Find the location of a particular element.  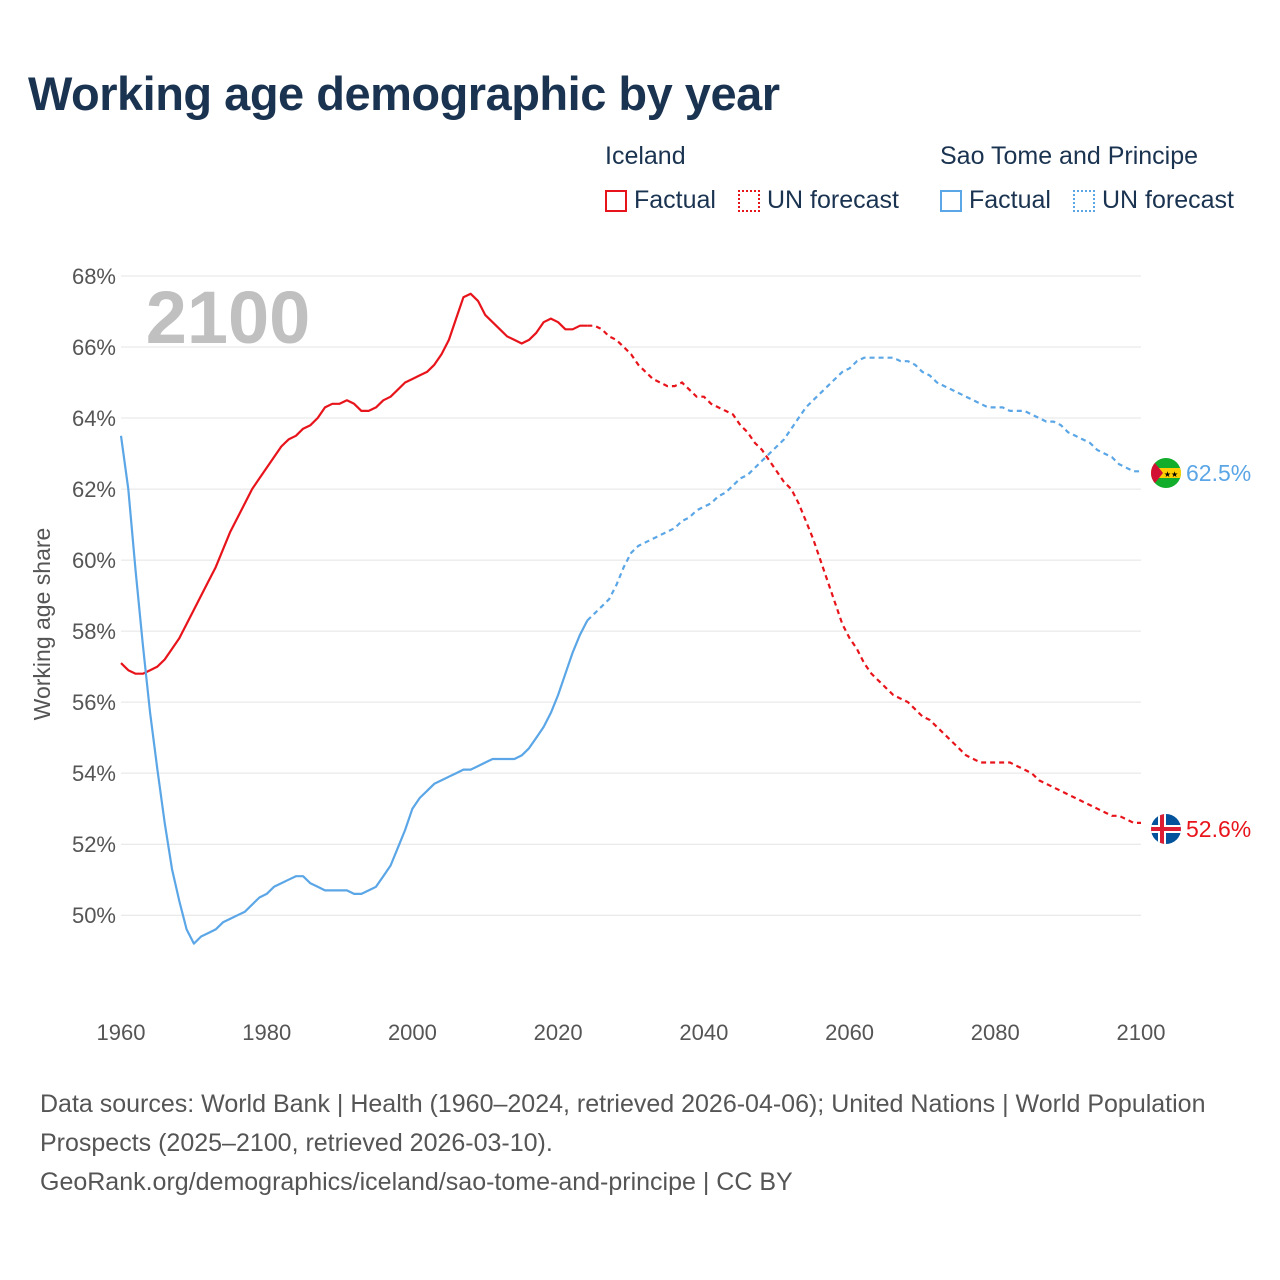

y-tick-label: 58% is located at coordinates (94, 631).